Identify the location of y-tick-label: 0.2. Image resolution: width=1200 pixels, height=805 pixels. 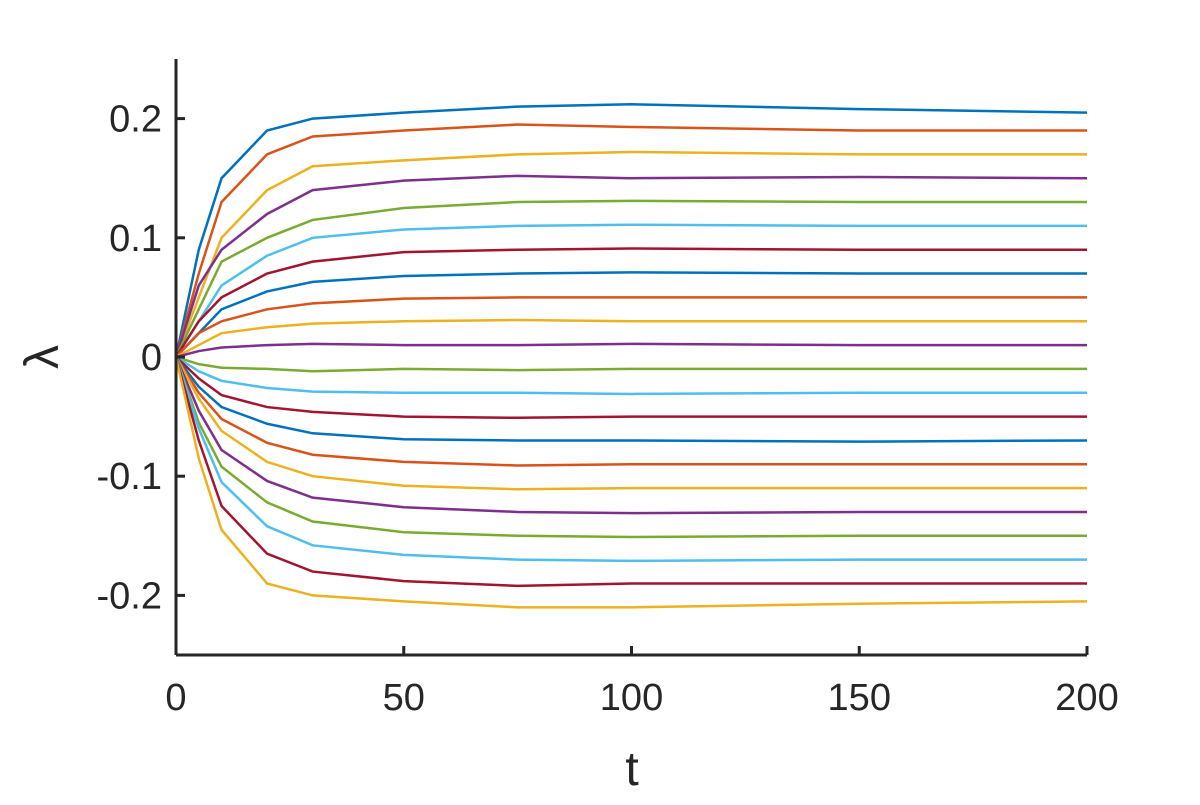
(135, 120).